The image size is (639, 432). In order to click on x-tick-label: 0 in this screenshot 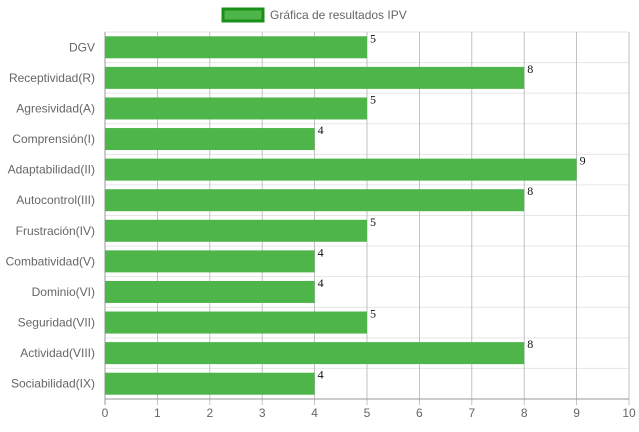, I will do `click(105, 413)`.